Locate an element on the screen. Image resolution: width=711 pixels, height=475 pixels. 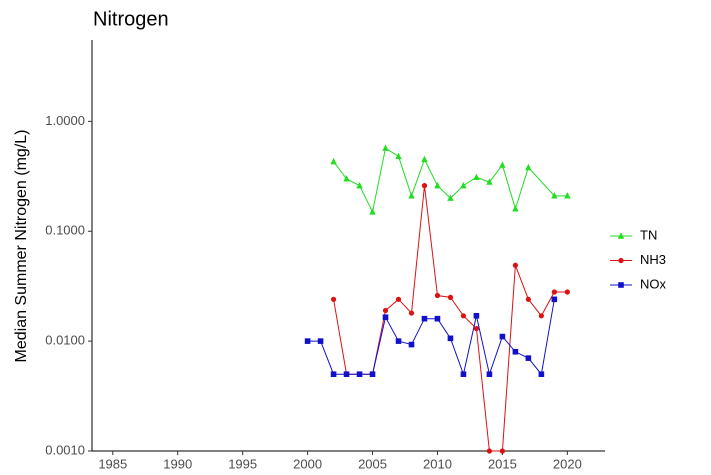
y-axis-label: Median Summer Nitrogen (mg/L) is located at coordinates (21, 246).